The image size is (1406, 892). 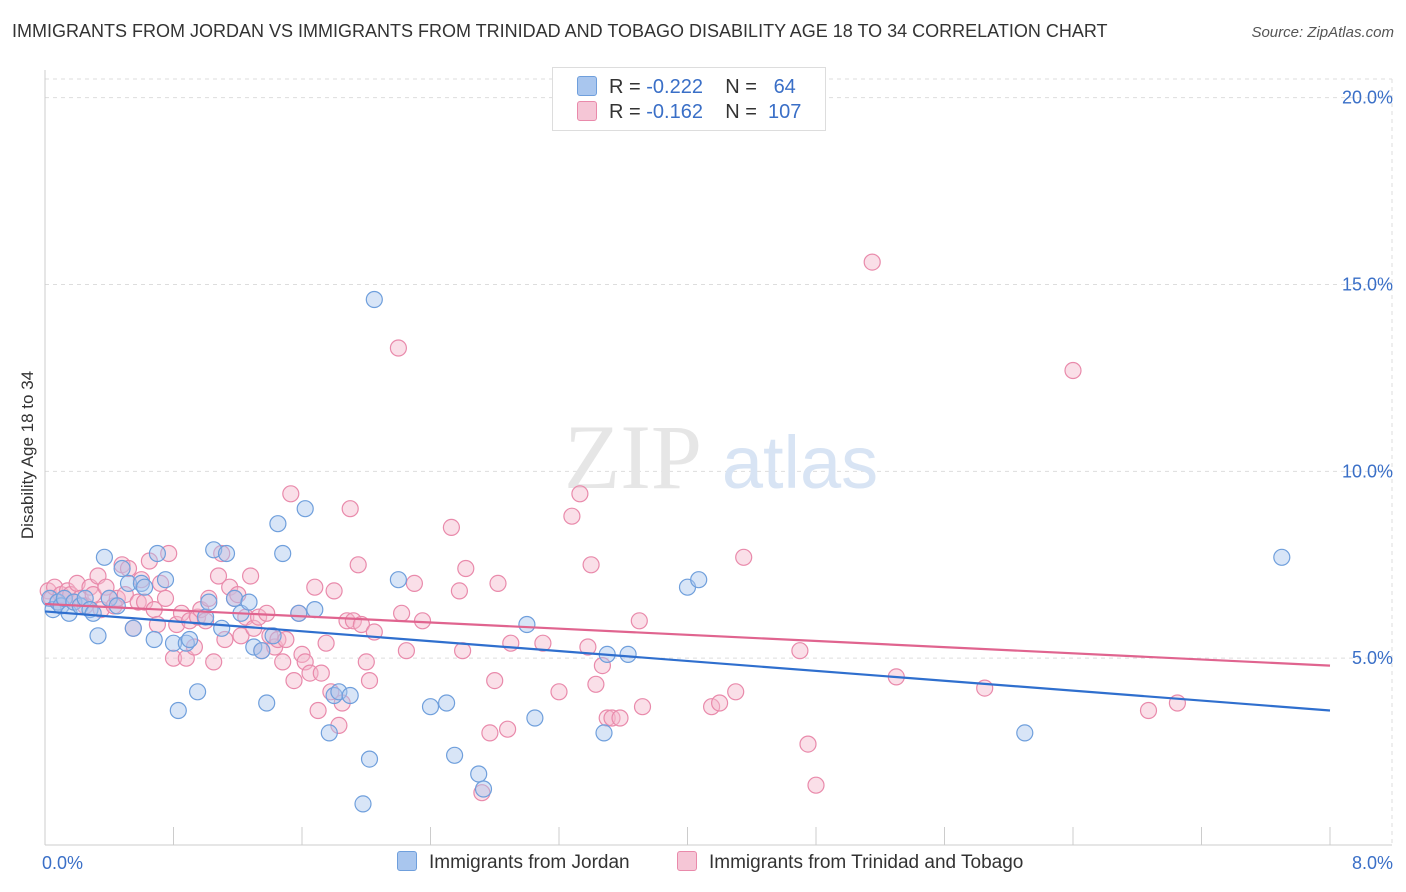 What do you see at coordinates (529, 862) in the screenshot?
I see `jordan-legend-label: Immigrants from Jordan` at bounding box center [529, 862].